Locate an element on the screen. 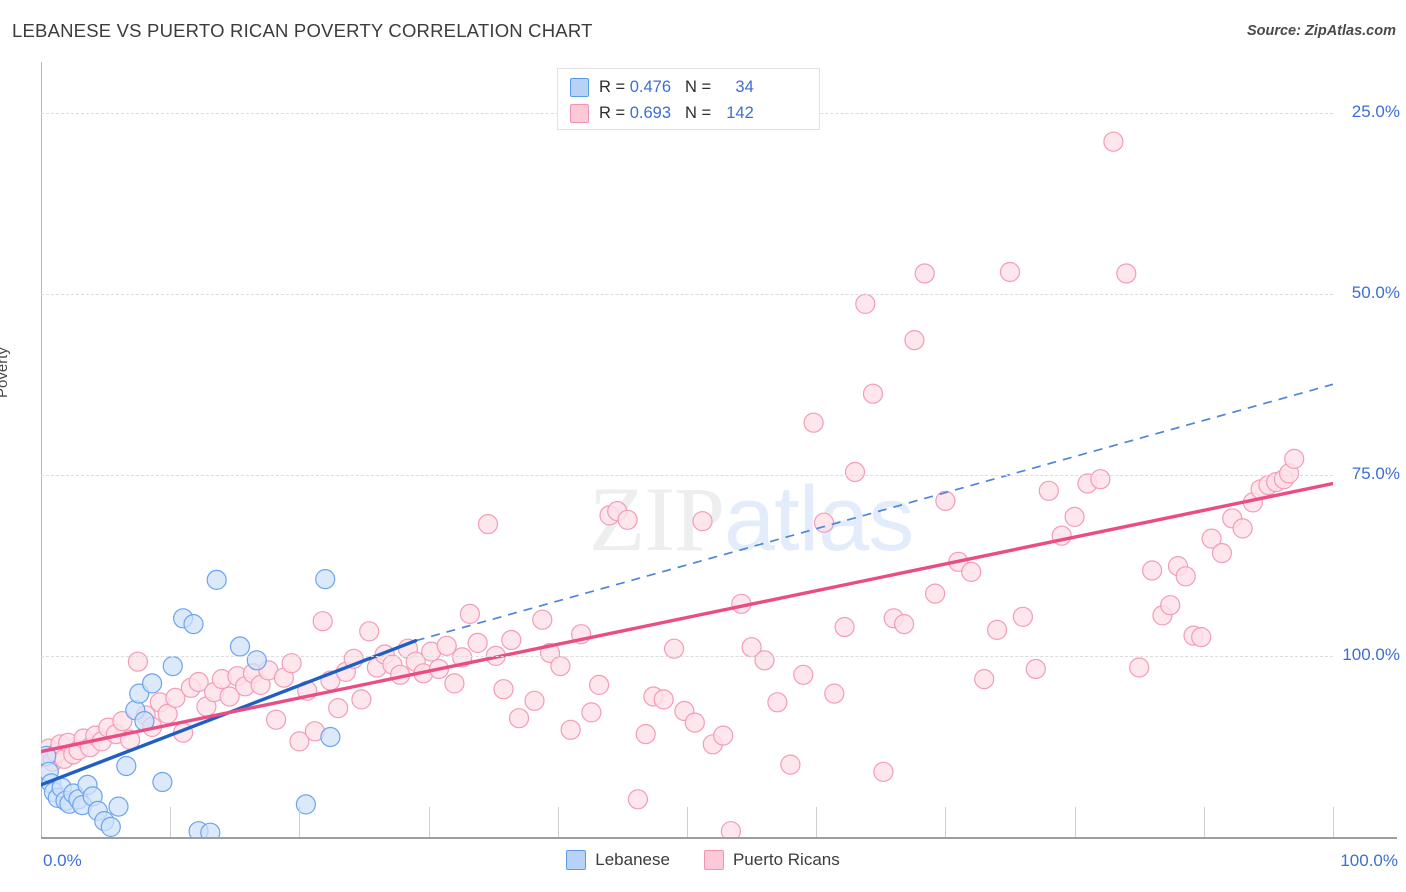 Image resolution: width=1406 pixels, height=892 pixels. legend-label-lebanese: Lebanese is located at coordinates (632, 859).